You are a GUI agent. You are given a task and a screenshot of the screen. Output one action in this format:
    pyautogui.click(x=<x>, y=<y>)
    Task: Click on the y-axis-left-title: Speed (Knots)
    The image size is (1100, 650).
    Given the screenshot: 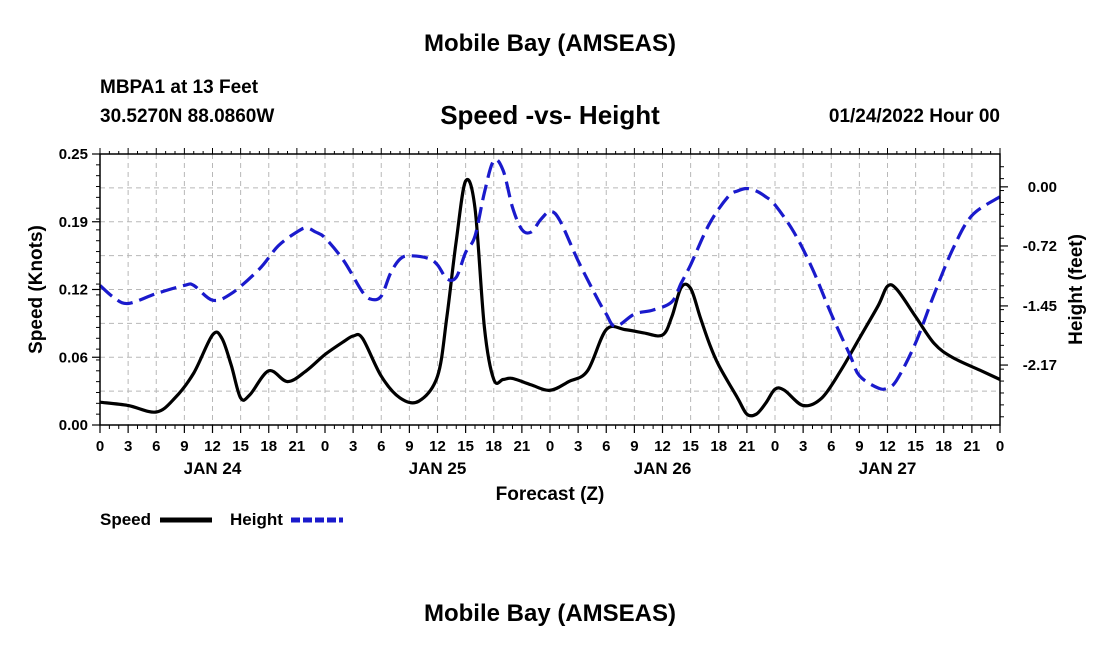 What is the action you would take?
    pyautogui.click(x=36, y=289)
    